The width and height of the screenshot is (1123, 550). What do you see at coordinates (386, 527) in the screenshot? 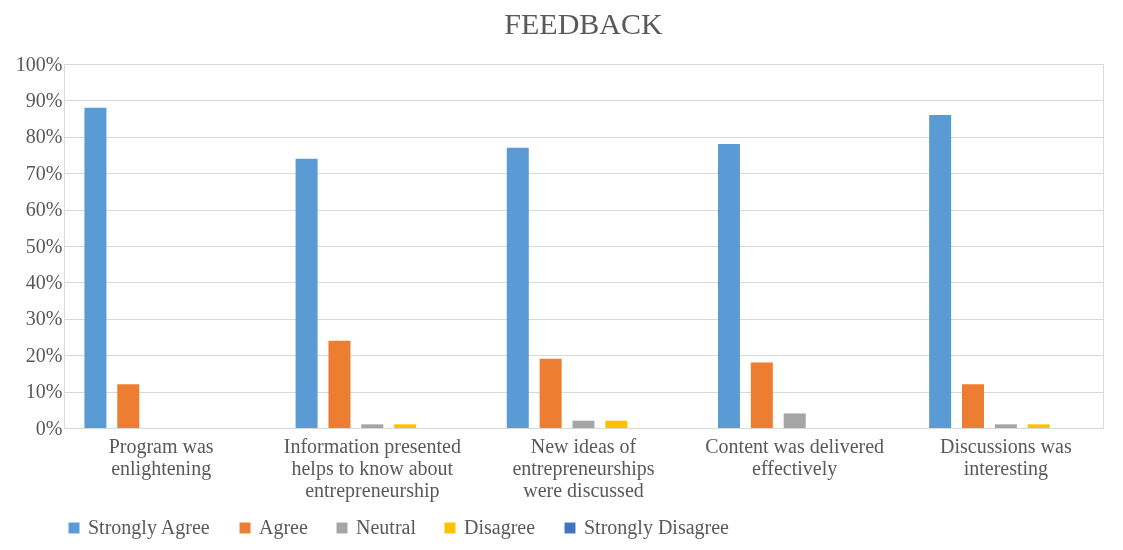
I see `legend-label: Neutral` at bounding box center [386, 527].